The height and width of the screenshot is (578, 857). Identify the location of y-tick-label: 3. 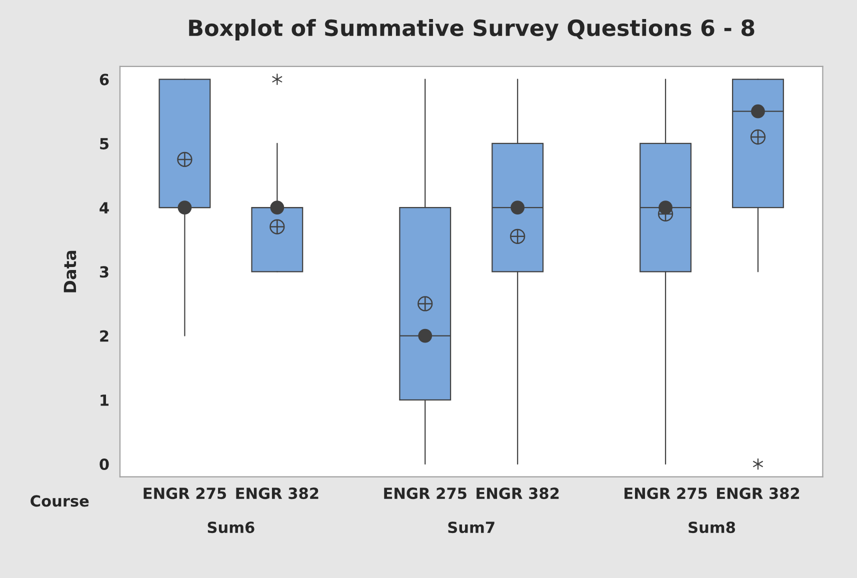
(104, 272).